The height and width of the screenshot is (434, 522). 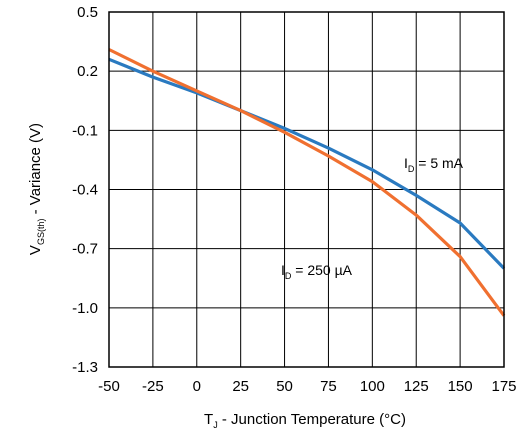 What do you see at coordinates (85, 130) in the screenshot?
I see `y-tick-label: -0.1` at bounding box center [85, 130].